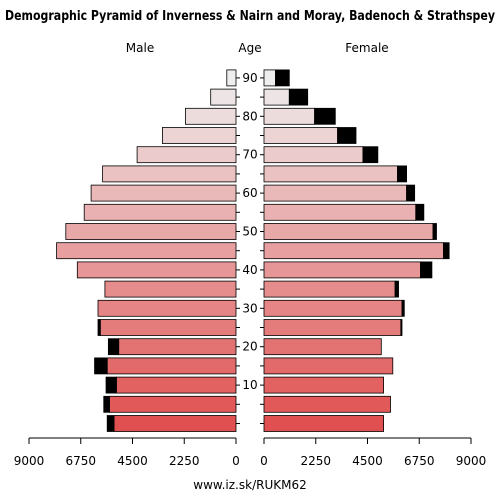 The width and height of the screenshot is (500, 500). What do you see at coordinates (140, 48) in the screenshot?
I see `male-label: Male` at bounding box center [140, 48].